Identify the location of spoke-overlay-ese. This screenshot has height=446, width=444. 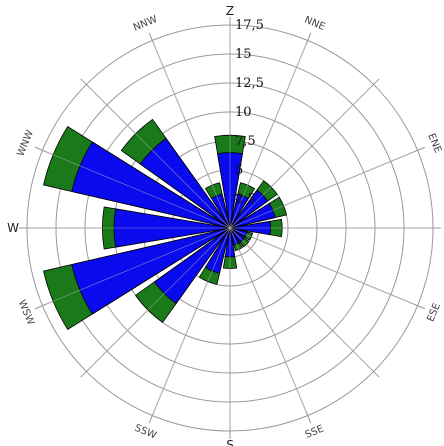
(321, 266).